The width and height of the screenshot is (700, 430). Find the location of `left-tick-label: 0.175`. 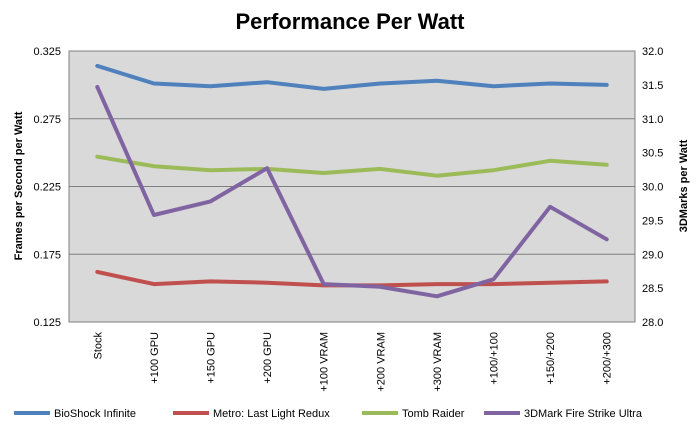

left-tick-label: 0.175 is located at coordinates (47, 255).